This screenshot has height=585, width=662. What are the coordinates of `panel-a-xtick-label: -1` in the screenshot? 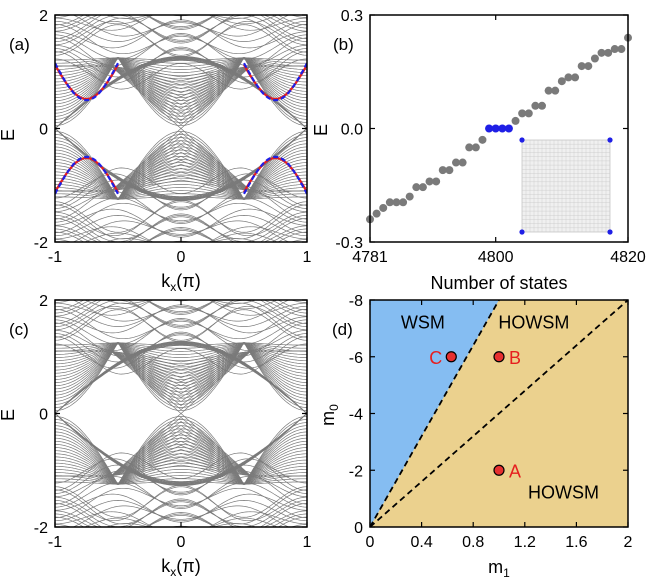 It's located at (55, 257).